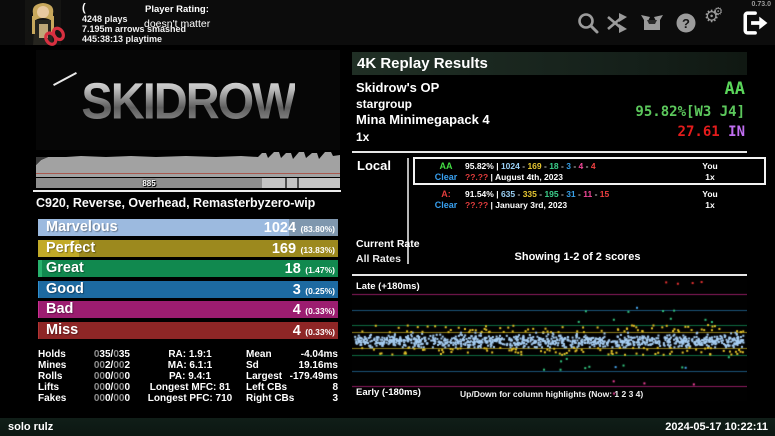  I want to click on judgment-bar-good: Good 3 (0.25%), so click(188, 289).